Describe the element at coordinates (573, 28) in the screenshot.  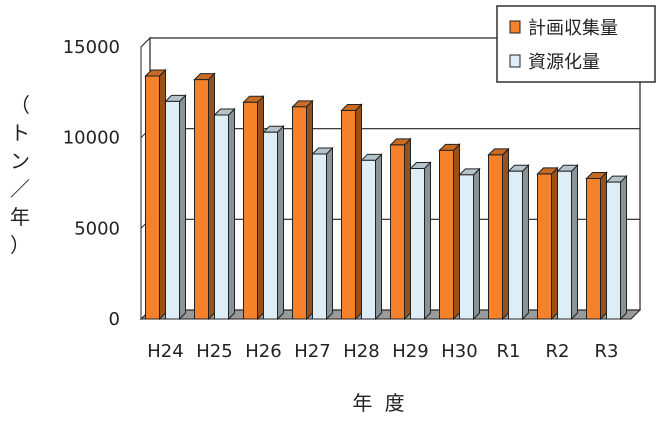
I see `legend-label: 計画収集量` at that location.